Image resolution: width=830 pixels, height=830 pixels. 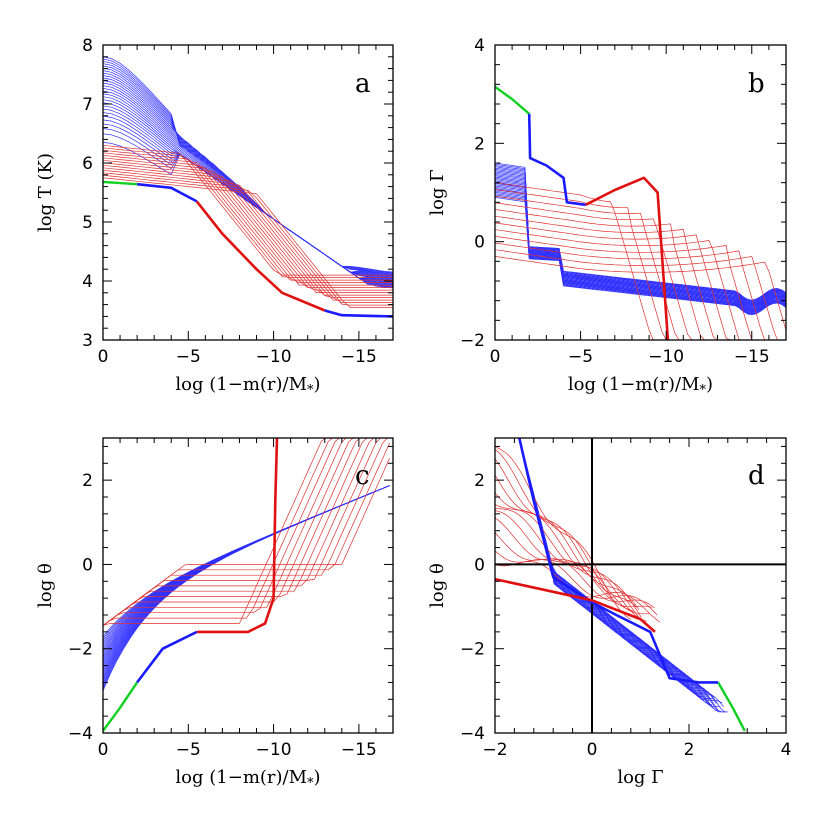 What do you see at coordinates (731, 706) in the screenshot?
I see `highlight-green-segment` at bounding box center [731, 706].